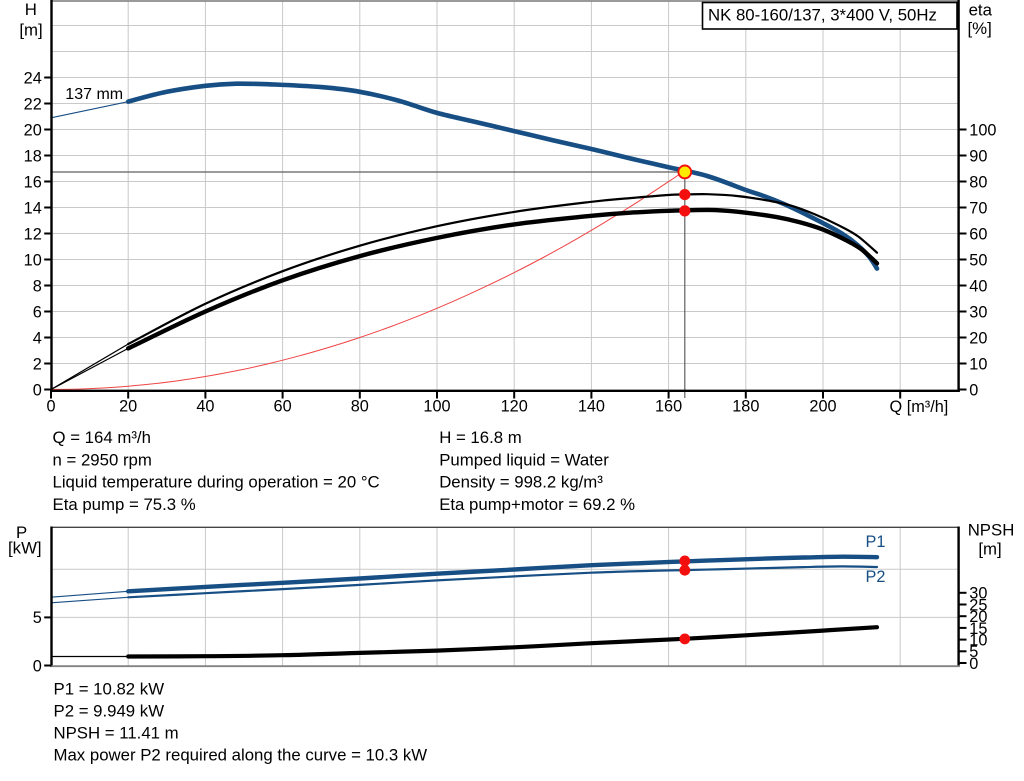 The height and width of the screenshot is (781, 1024). I want to click on svg-text: Eta pump = 75.3 %, so click(124, 504).